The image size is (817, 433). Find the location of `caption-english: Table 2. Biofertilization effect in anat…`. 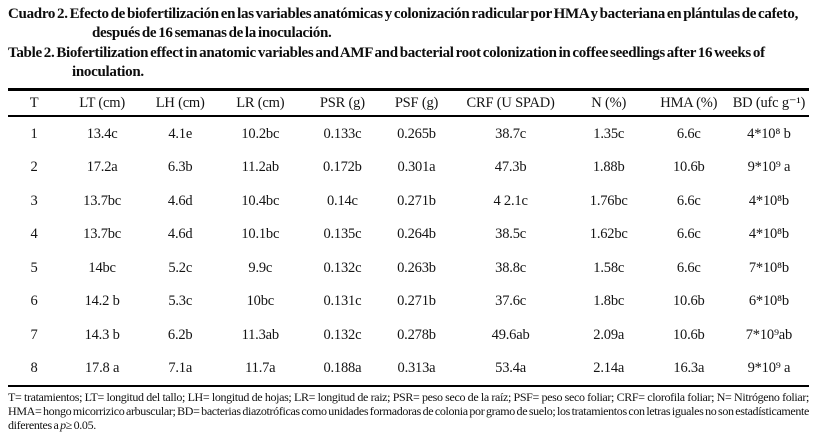

caption-english: Table 2. Biofertilization effect in anat… is located at coordinates (408, 63).